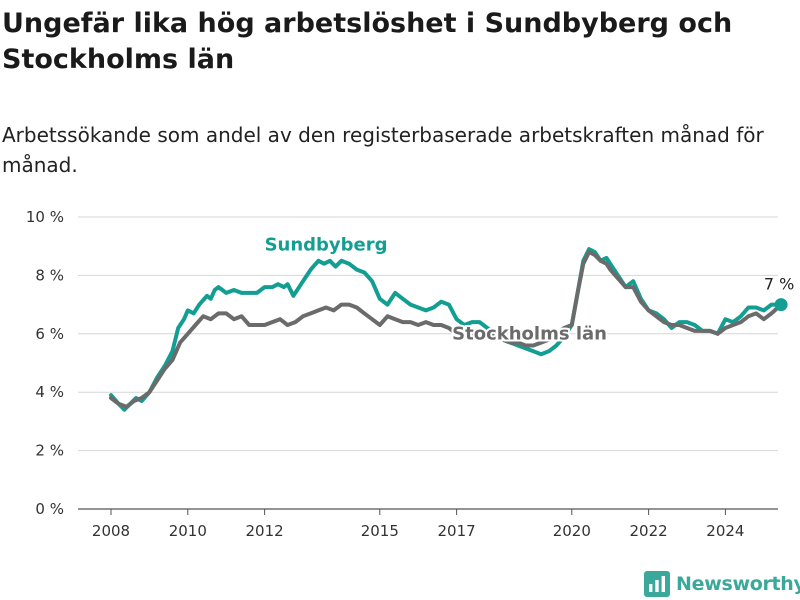 The width and height of the screenshot is (800, 600). What do you see at coordinates (572, 531) in the screenshot?
I see `x-tick-label: 2020` at bounding box center [572, 531].